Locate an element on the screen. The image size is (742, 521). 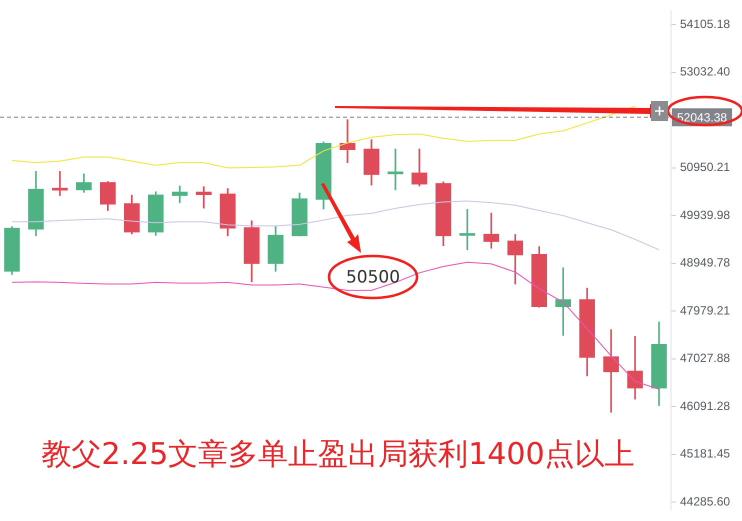
y-tick-label: 54105.18 is located at coordinates (705, 23).